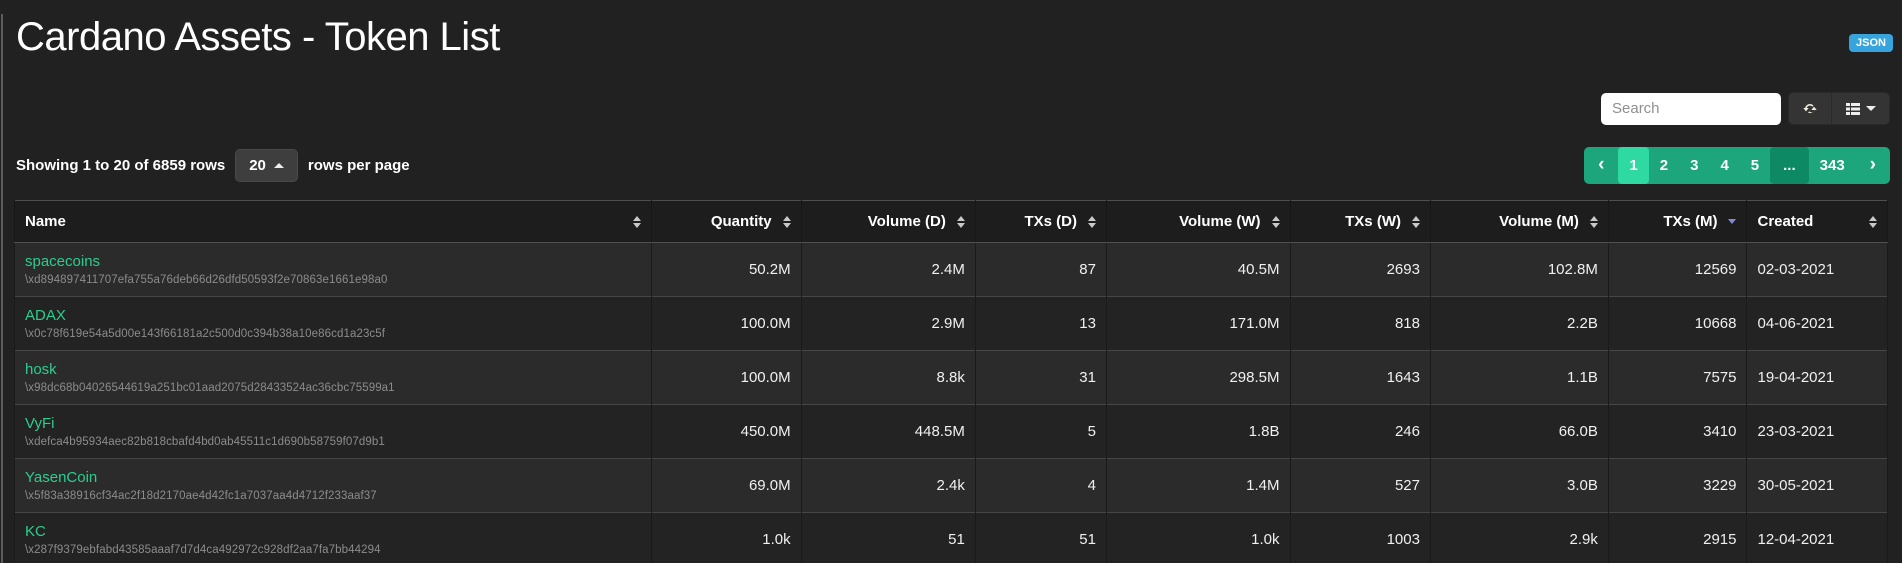 The width and height of the screenshot is (1902, 563). I want to click on cell-volume-m: 2.9k, so click(1519, 537).